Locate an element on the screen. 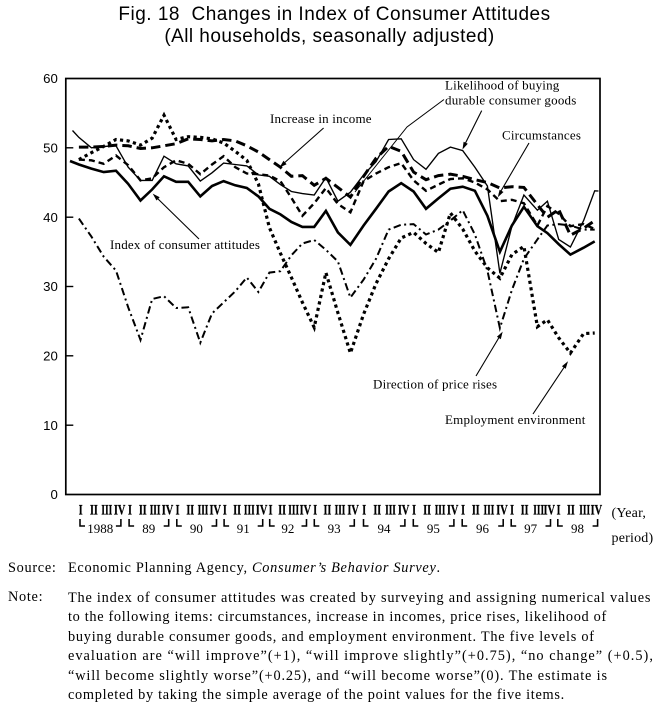  svg-text: Employment environment is located at coordinates (515, 419).